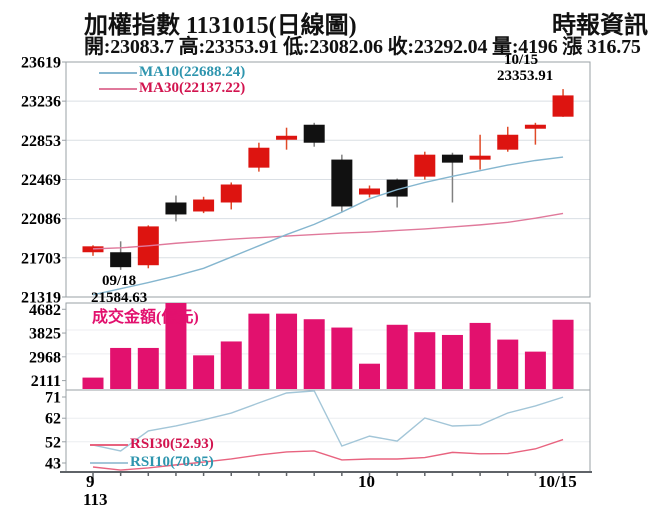  Describe the element at coordinates (41, 63) in the screenshot. I see `svg-text: 23619` at that location.